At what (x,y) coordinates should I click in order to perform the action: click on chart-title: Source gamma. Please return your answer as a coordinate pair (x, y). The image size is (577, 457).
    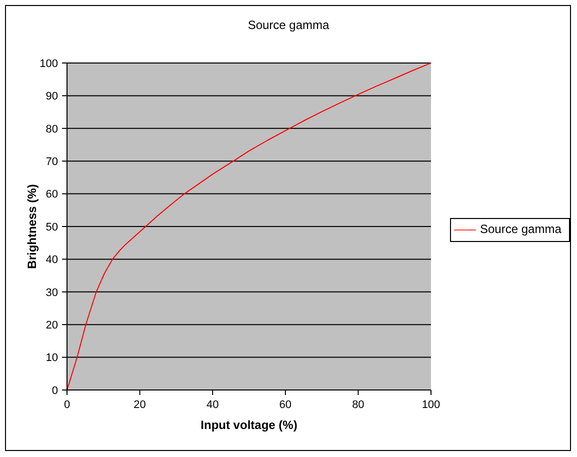
    Looking at the image, I should click on (288, 25).